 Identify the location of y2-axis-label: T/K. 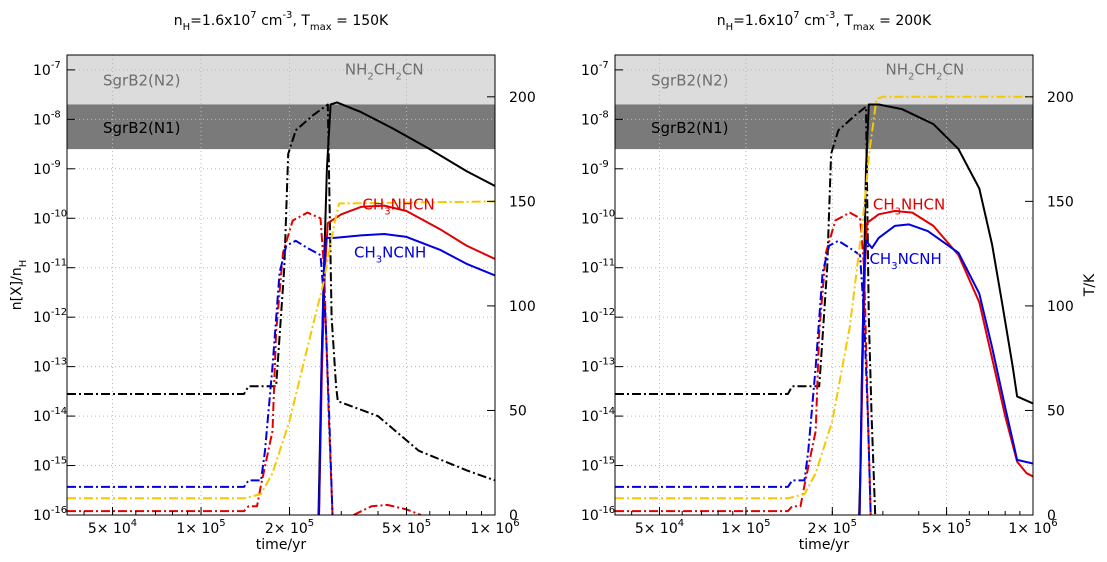
(1090, 285).